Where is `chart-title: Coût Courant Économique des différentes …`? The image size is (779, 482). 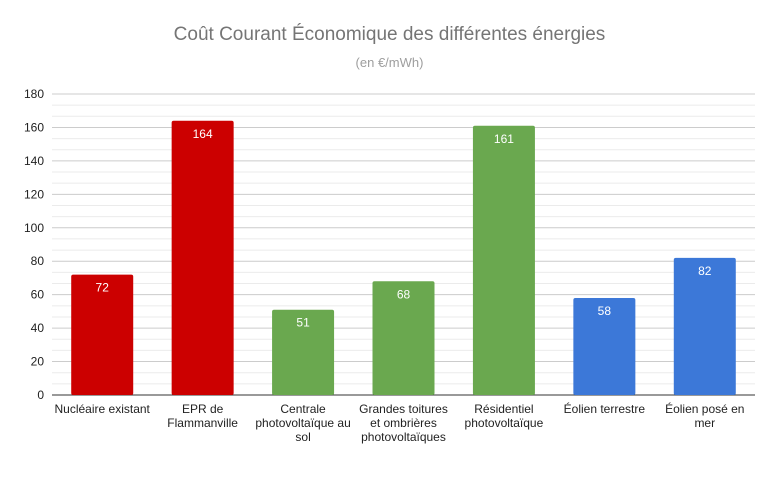 chart-title: Coût Courant Économique des différentes … is located at coordinates (389, 34).